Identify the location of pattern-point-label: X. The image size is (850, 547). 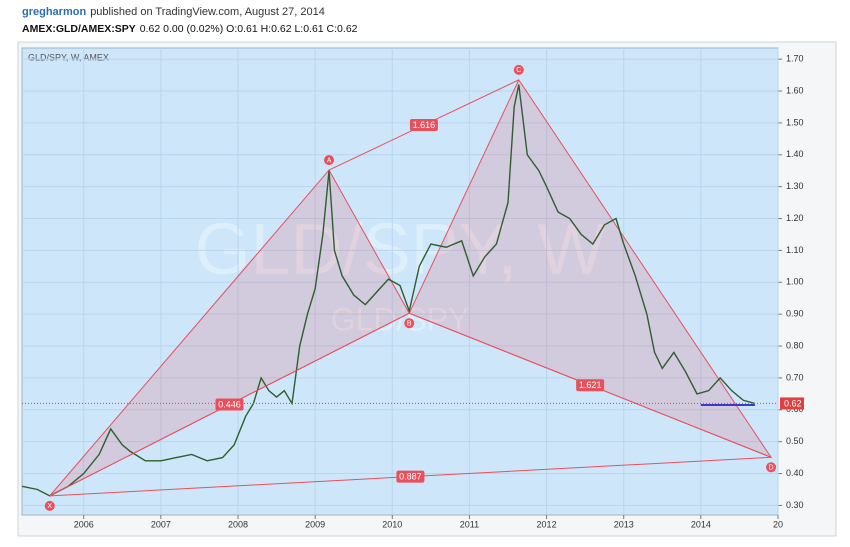
(49, 506).